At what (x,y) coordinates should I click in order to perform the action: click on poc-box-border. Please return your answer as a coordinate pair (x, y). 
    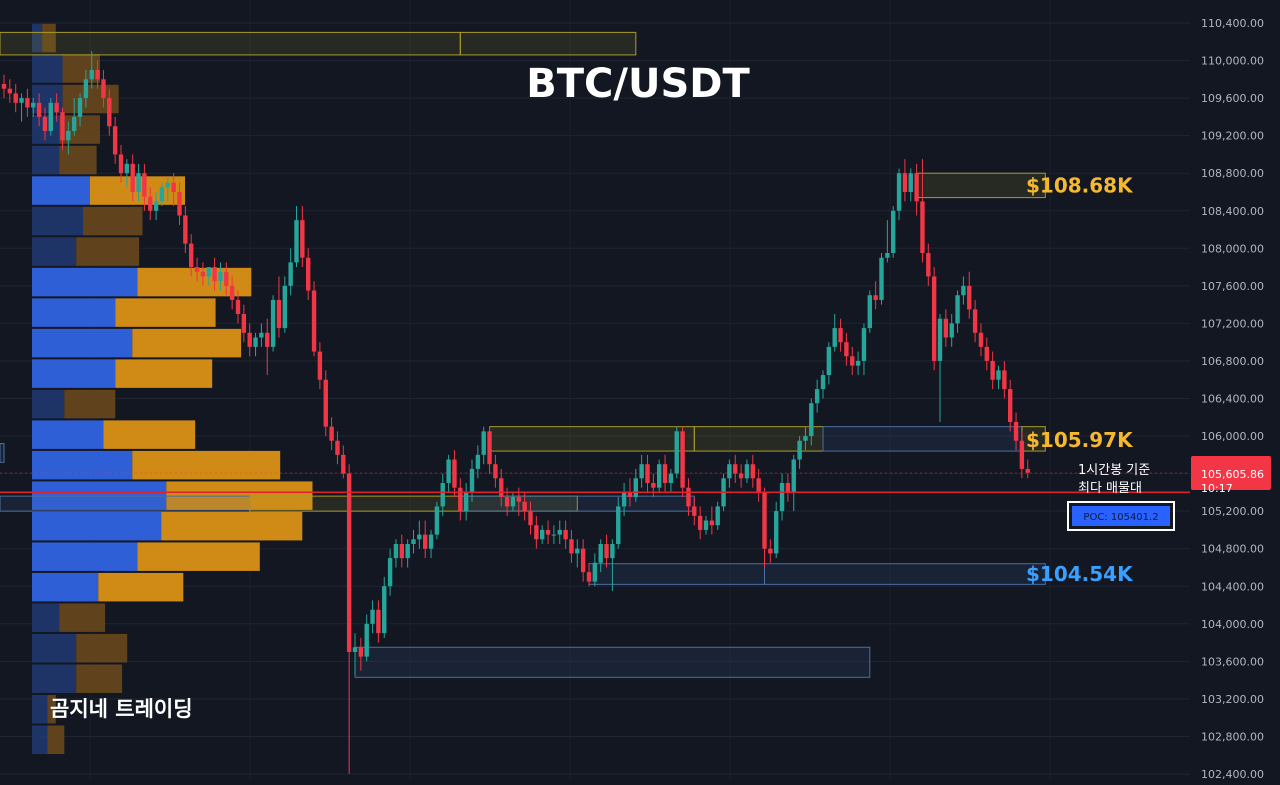
    Looking at the image, I should click on (1121, 516).